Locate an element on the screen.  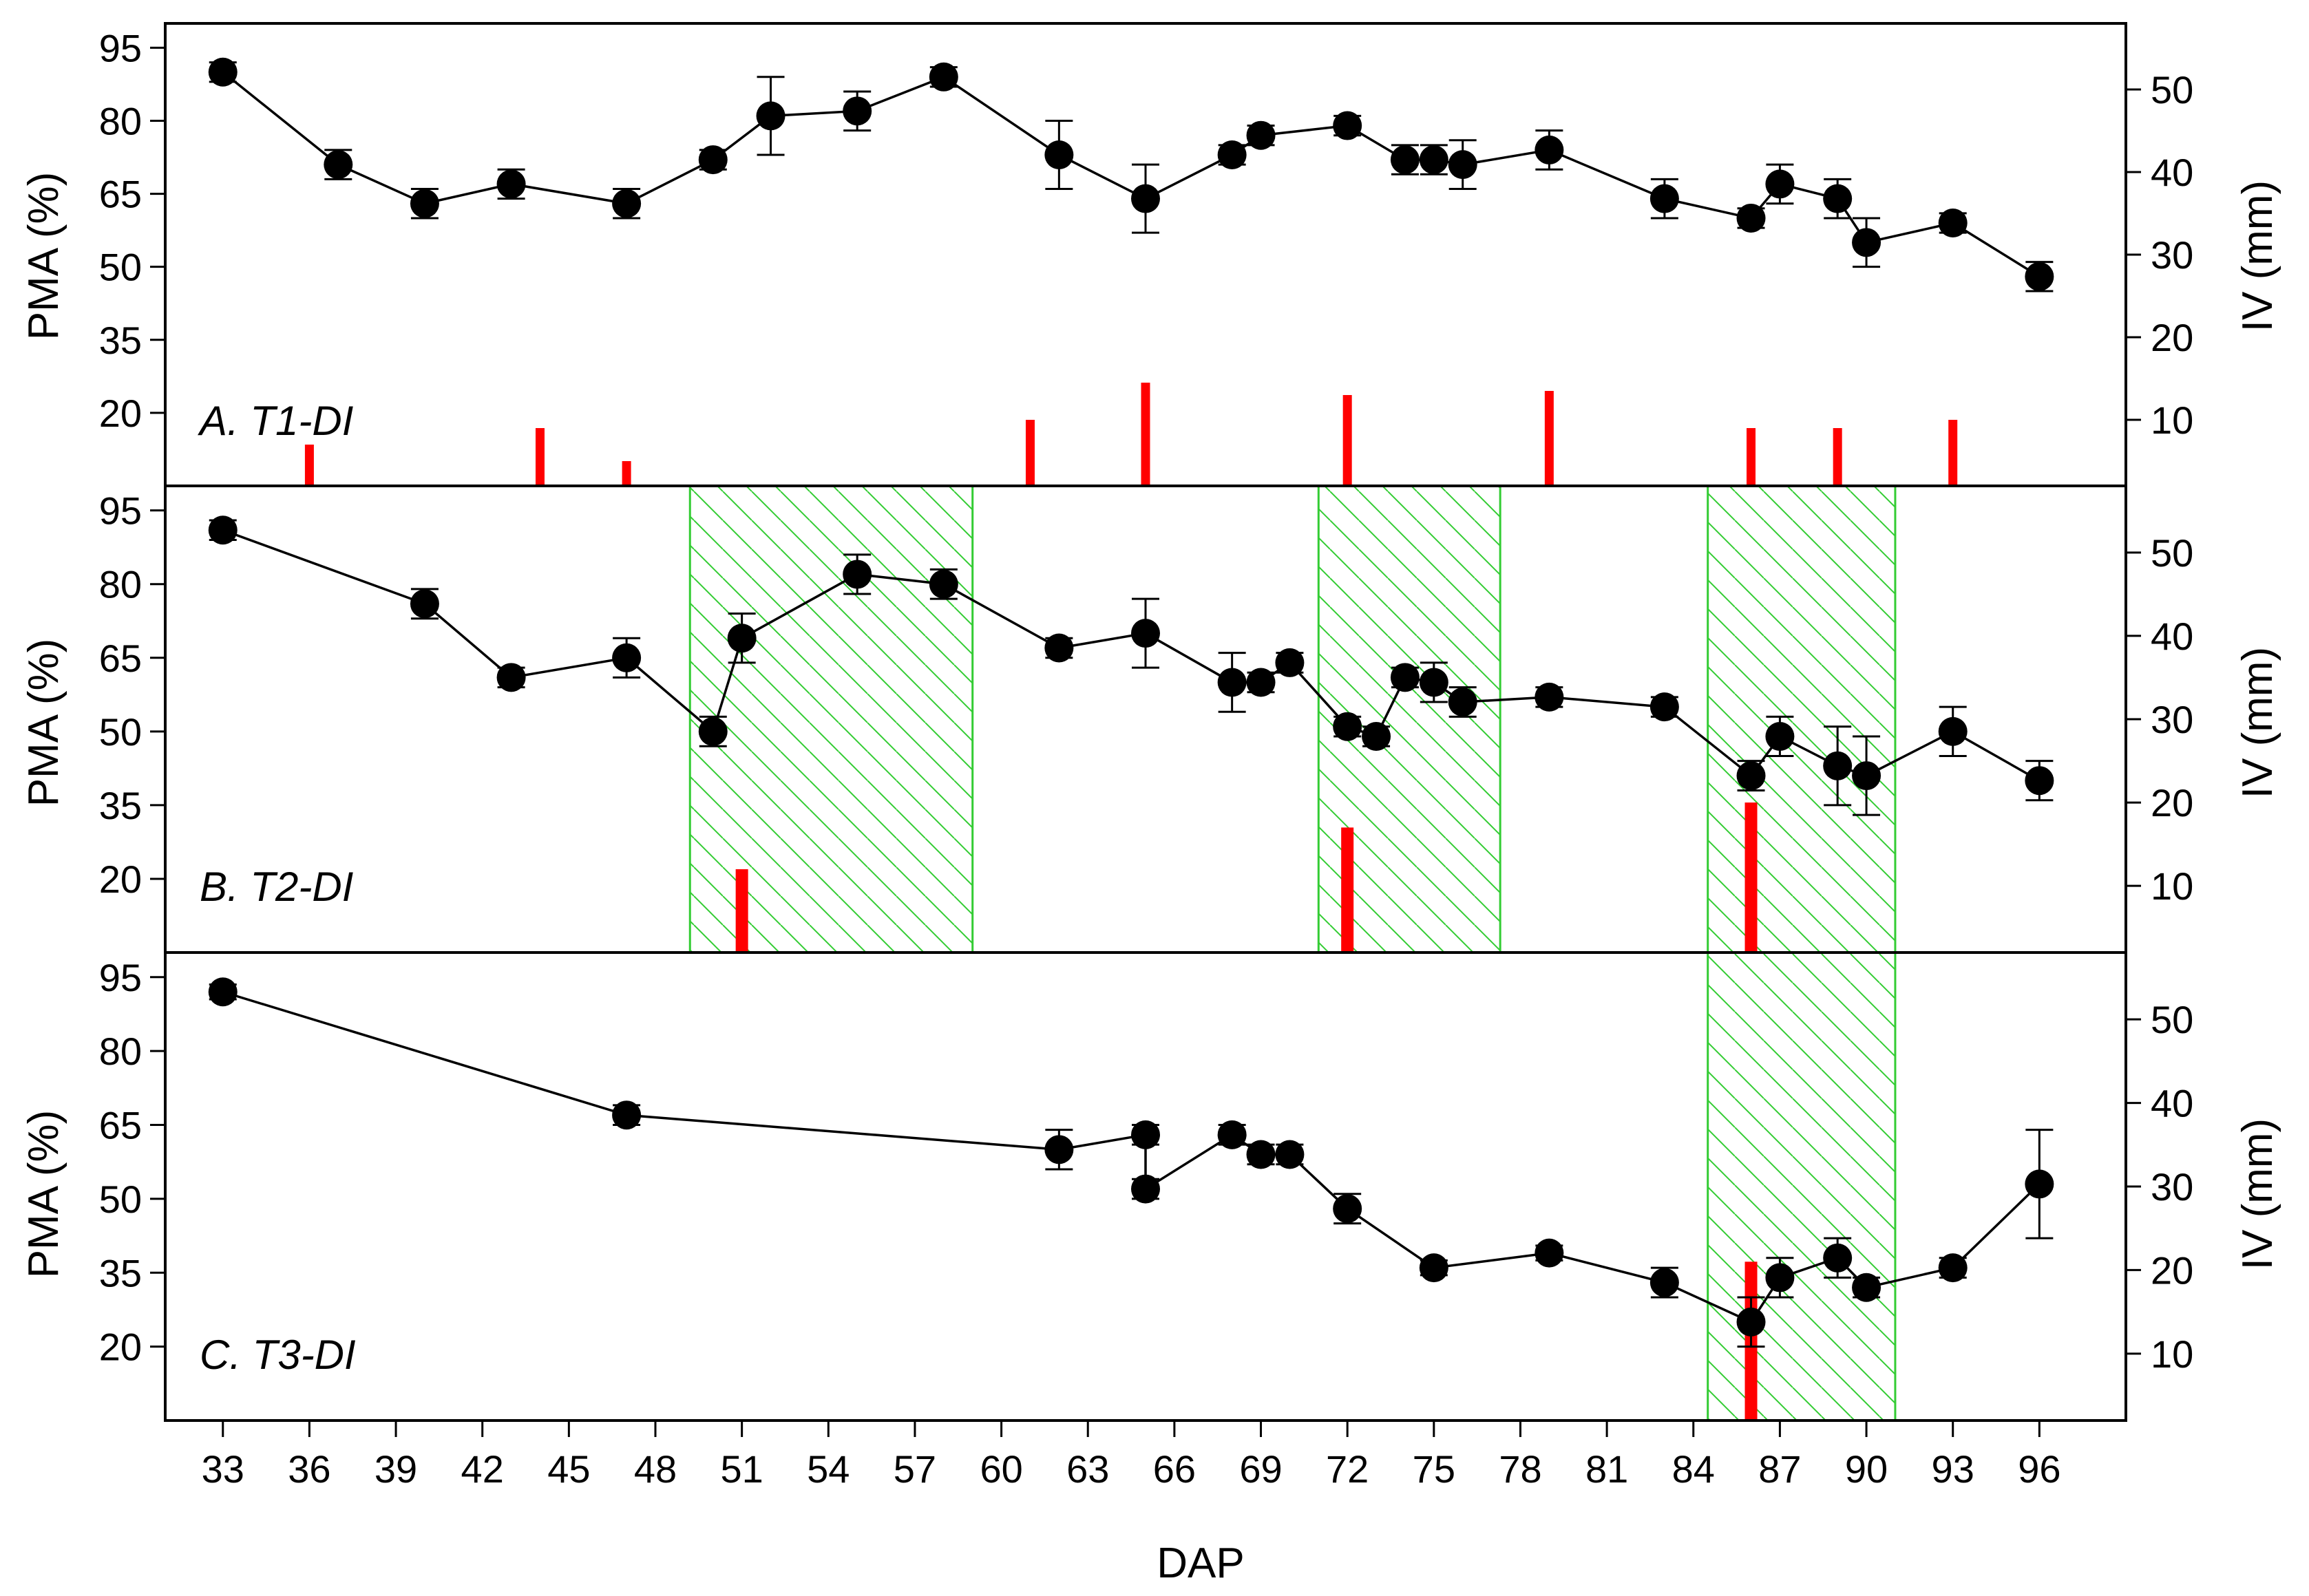
panel-label-b: B. T2-DI is located at coordinates (276, 887).